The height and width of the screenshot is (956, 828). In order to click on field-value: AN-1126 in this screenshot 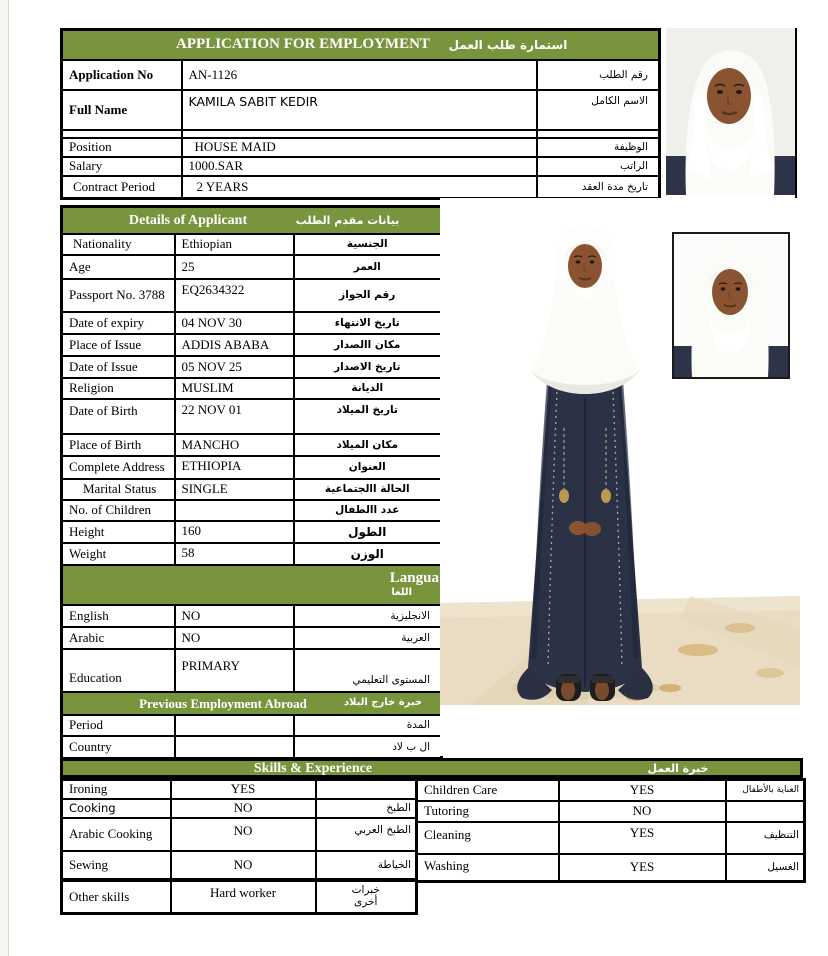, I will do `click(359, 74)`.